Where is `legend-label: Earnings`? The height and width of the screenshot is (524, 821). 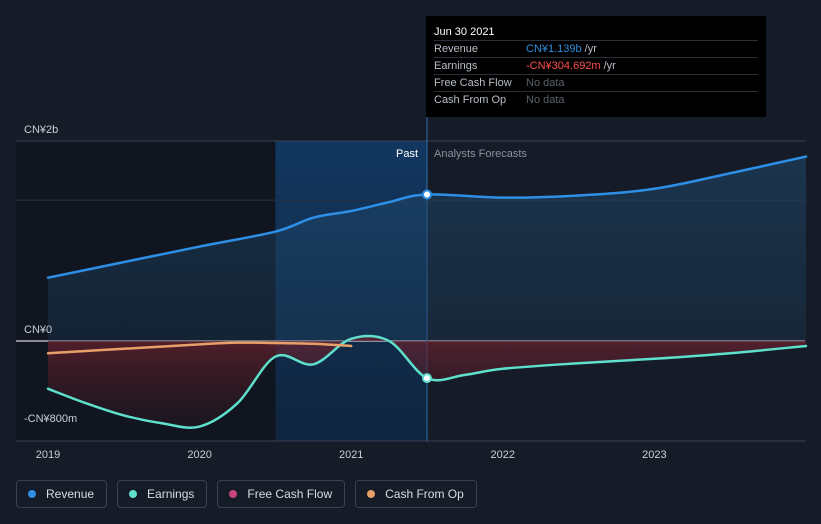 legend-label: Earnings is located at coordinates (171, 494).